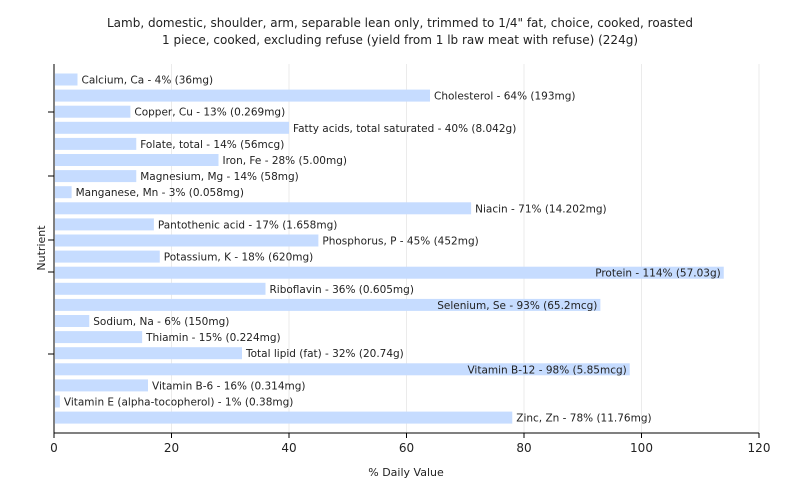 Image resolution: width=800 pixels, height=500 pixels. I want to click on bar-label: Iron, Fe - 28% (5.00mg), so click(285, 161).